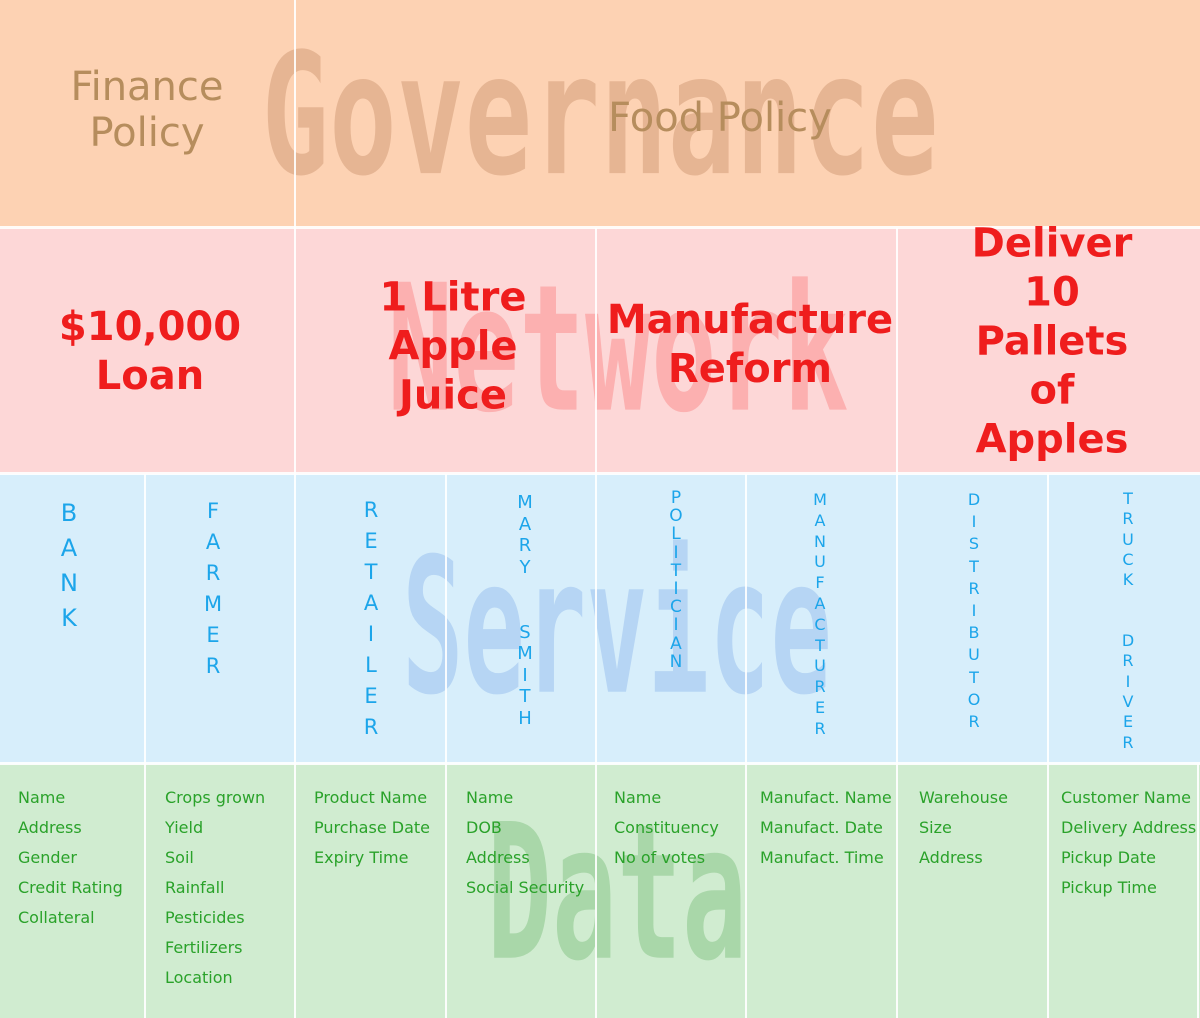 Image resolution: width=1200 pixels, height=1018 pixels. What do you see at coordinates (150, 351) in the screenshot?
I see `loan-label: $10,000 Loan` at bounding box center [150, 351].